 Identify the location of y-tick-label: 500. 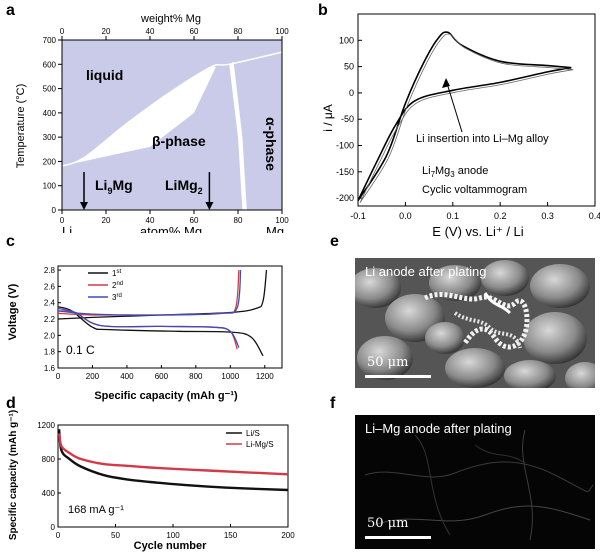
(50, 89).